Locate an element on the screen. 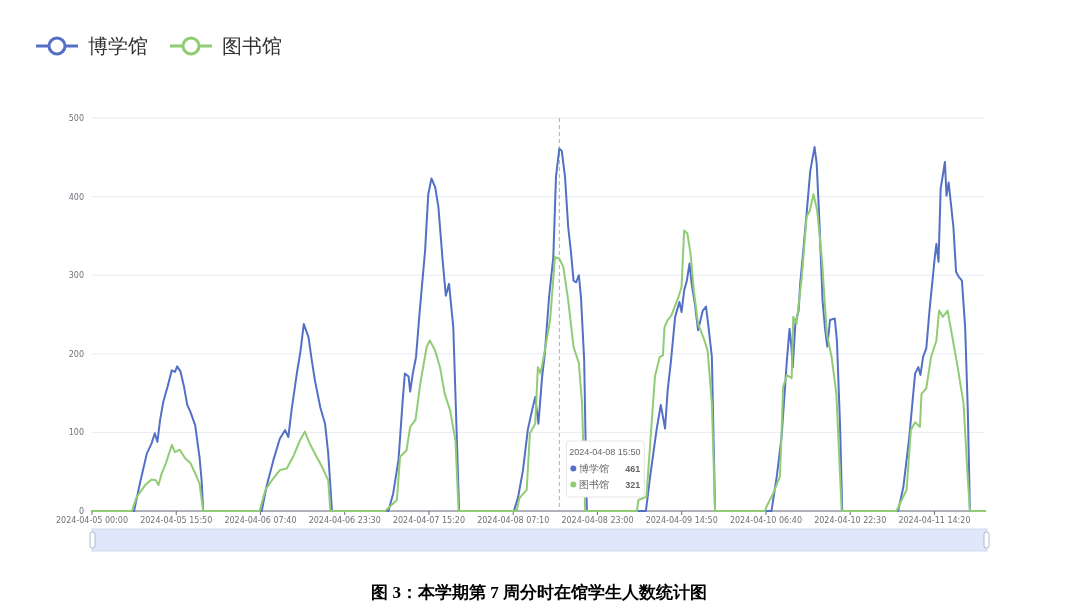 Image resolution: width=1078 pixels, height=608 pixels. annotation: 461 is located at coordinates (633, 469).